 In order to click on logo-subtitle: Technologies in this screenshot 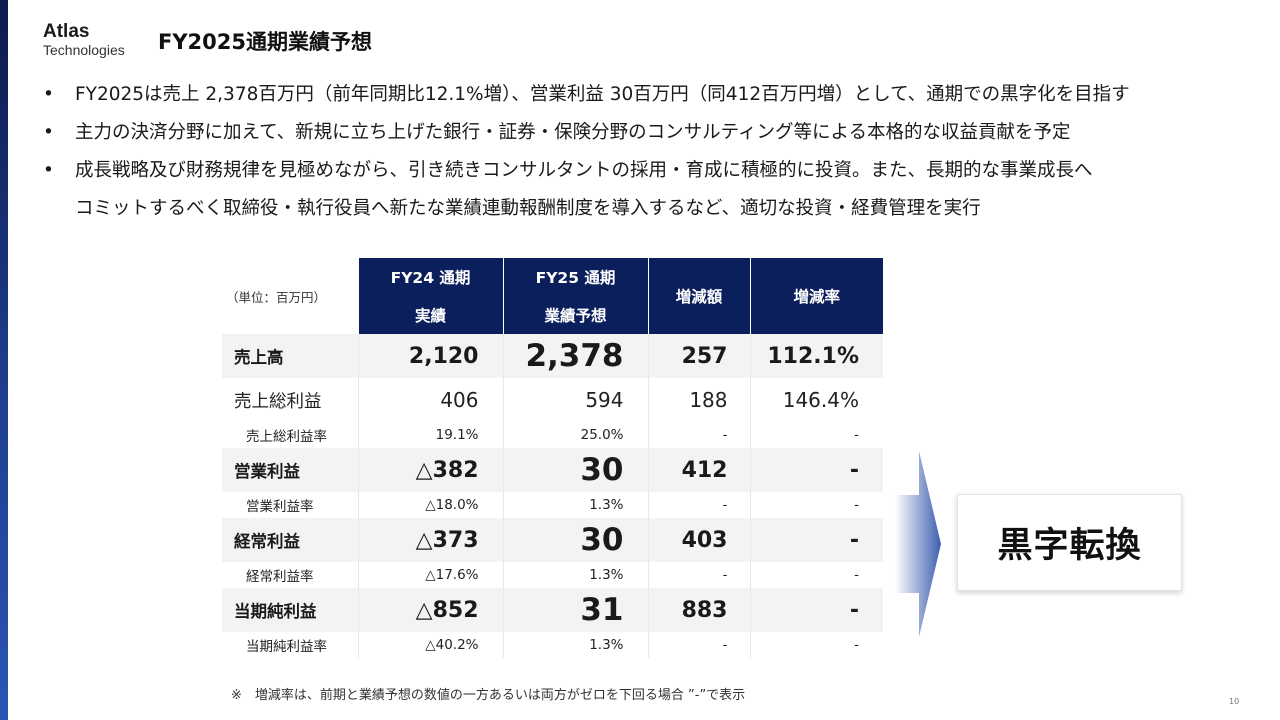, I will do `click(84, 50)`.